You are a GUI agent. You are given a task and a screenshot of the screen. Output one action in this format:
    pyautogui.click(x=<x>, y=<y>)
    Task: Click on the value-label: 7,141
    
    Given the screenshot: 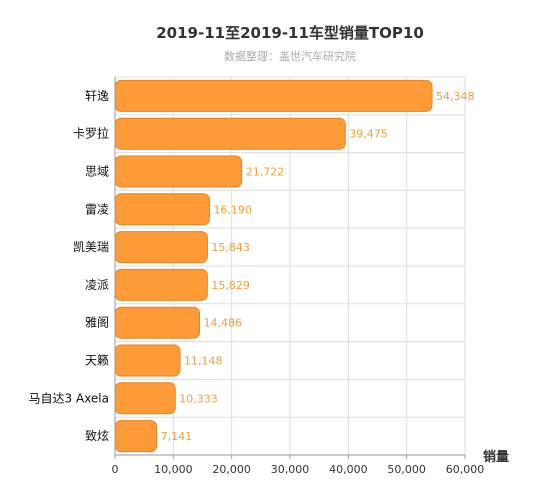 What is the action you would take?
    pyautogui.click(x=177, y=436)
    